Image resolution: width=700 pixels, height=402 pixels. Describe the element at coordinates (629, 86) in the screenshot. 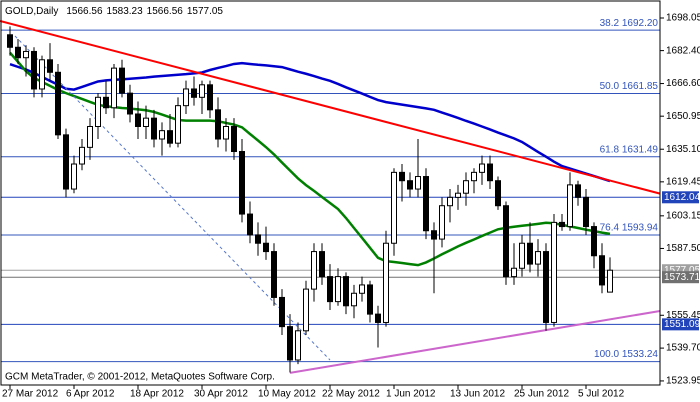

I see `fib-label: 50.0 1661.85` at that location.